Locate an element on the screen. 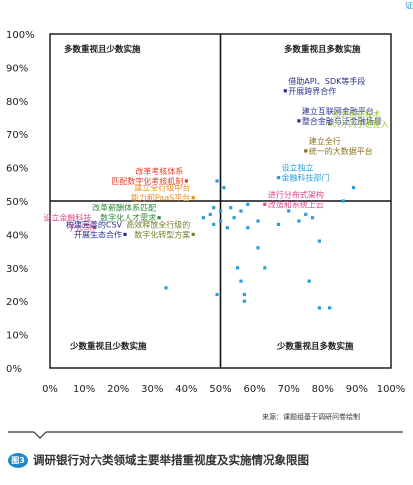  point-label: 数字化转型方案 is located at coordinates (162, 234).